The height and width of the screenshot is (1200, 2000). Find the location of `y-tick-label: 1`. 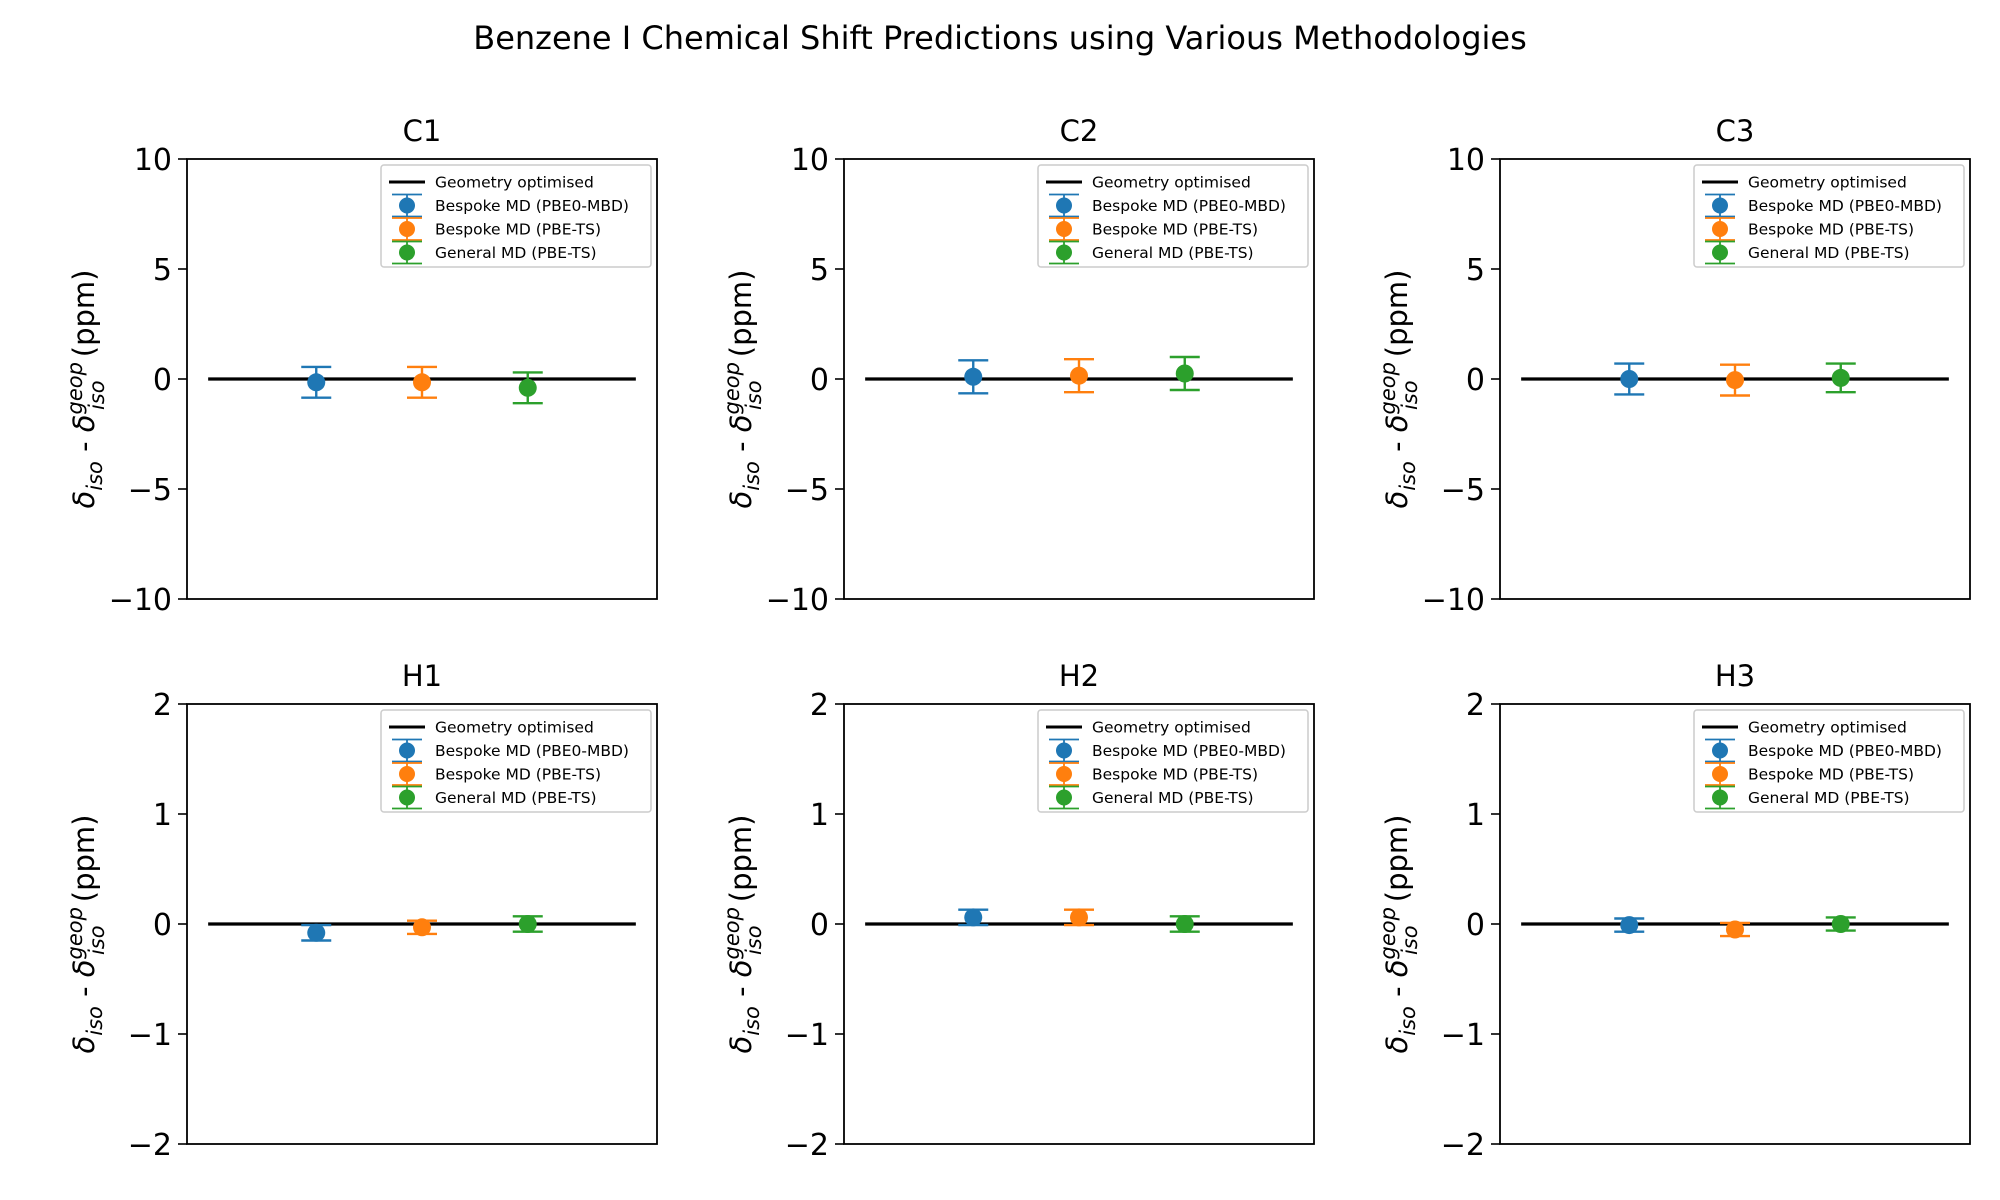

y-tick-label: 1 is located at coordinates (162, 815).